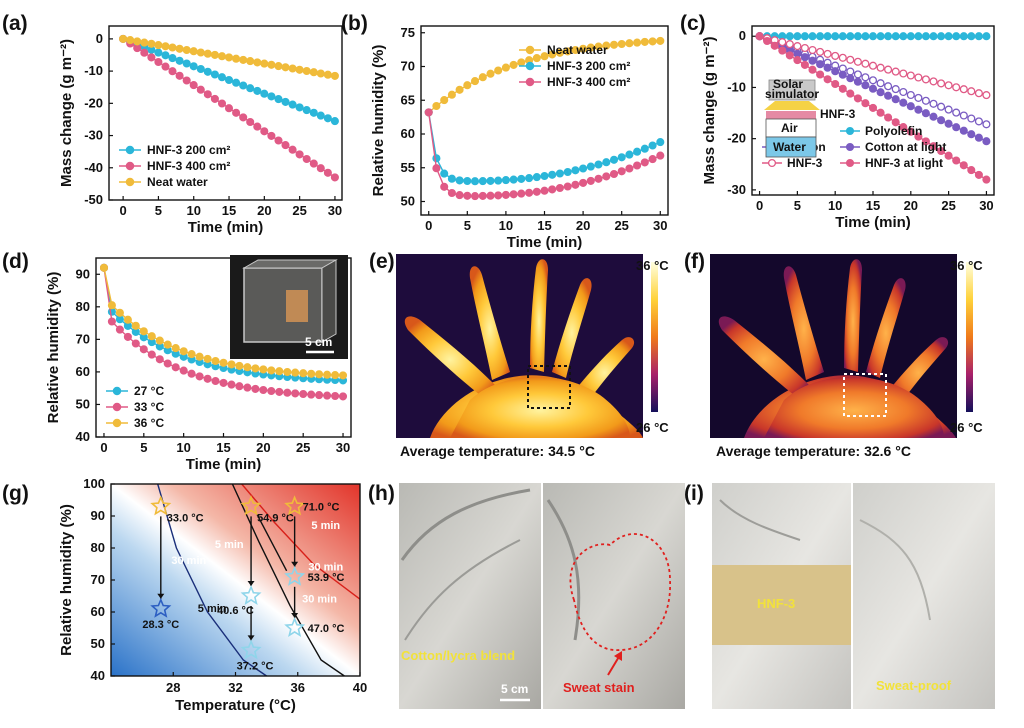 The width and height of the screenshot is (1024, 728). Describe the element at coordinates (523, 348) in the screenshot. I see `hand-e` at that location.